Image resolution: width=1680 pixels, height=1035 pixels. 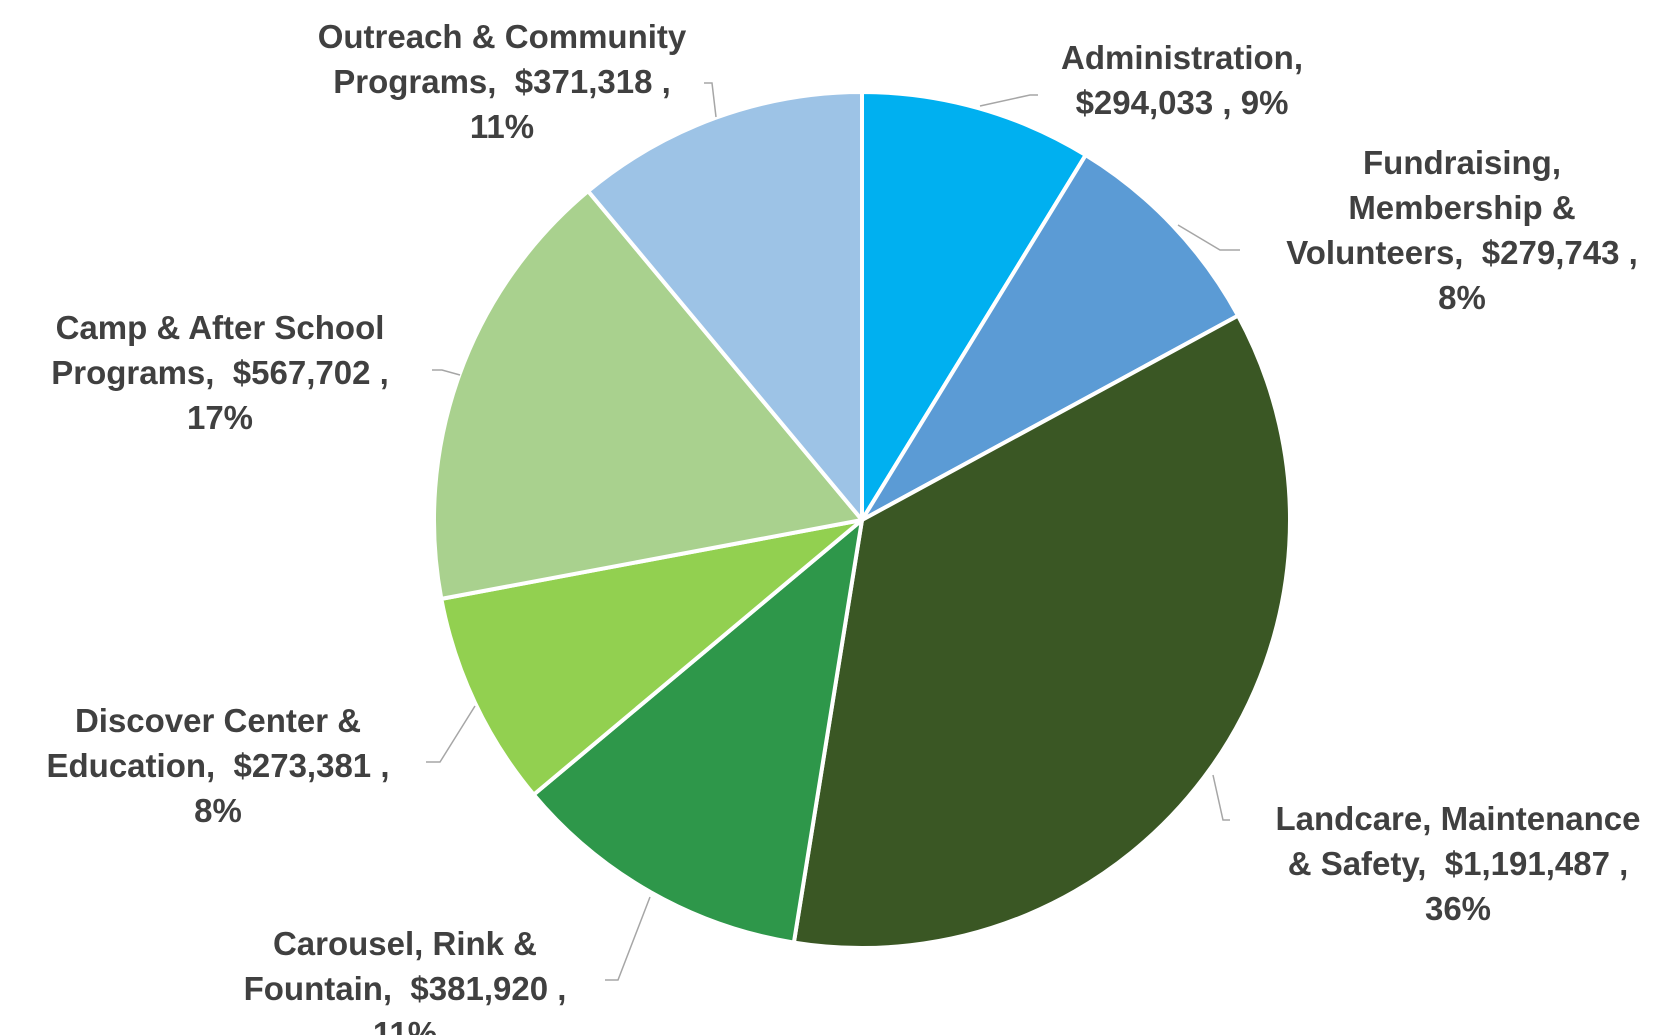 I want to click on data-label-line: Outreach & Community, so click(x=502, y=36).